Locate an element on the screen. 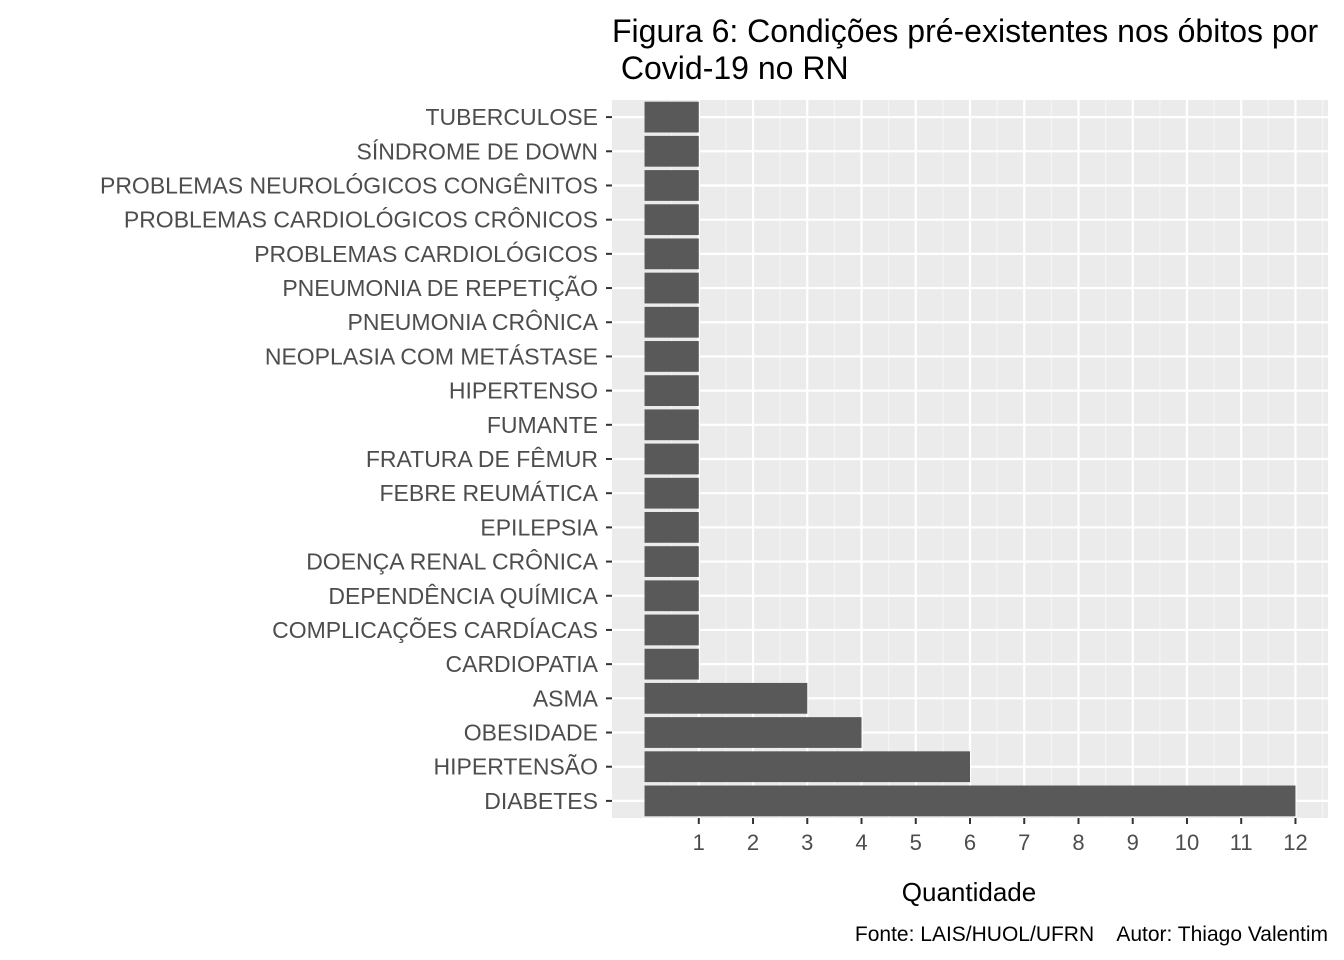  x-axis: 1 2 3 4 5 6 7 8 9 10 11 12 is located at coordinates (1000, 836).